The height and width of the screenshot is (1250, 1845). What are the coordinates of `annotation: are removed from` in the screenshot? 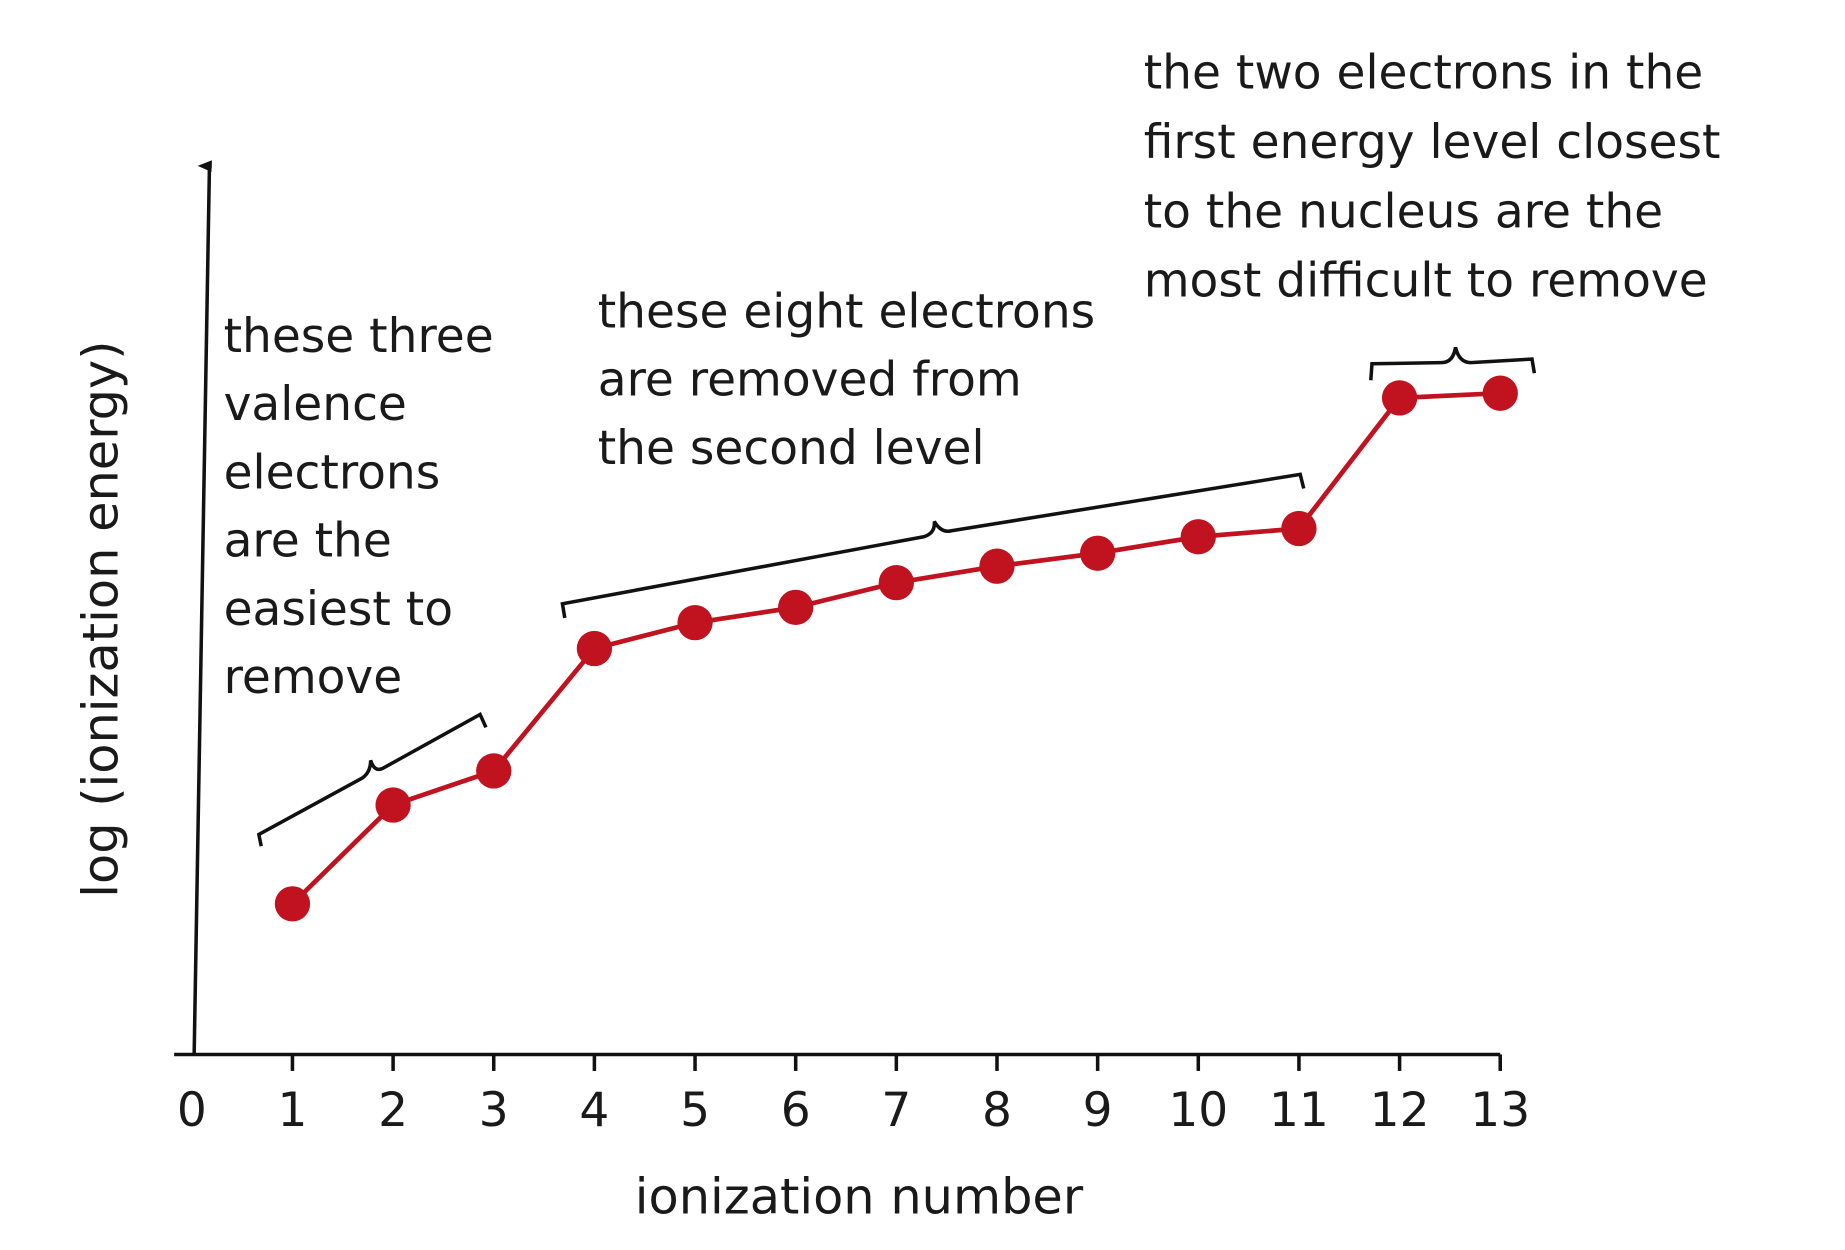 It's located at (810, 380).